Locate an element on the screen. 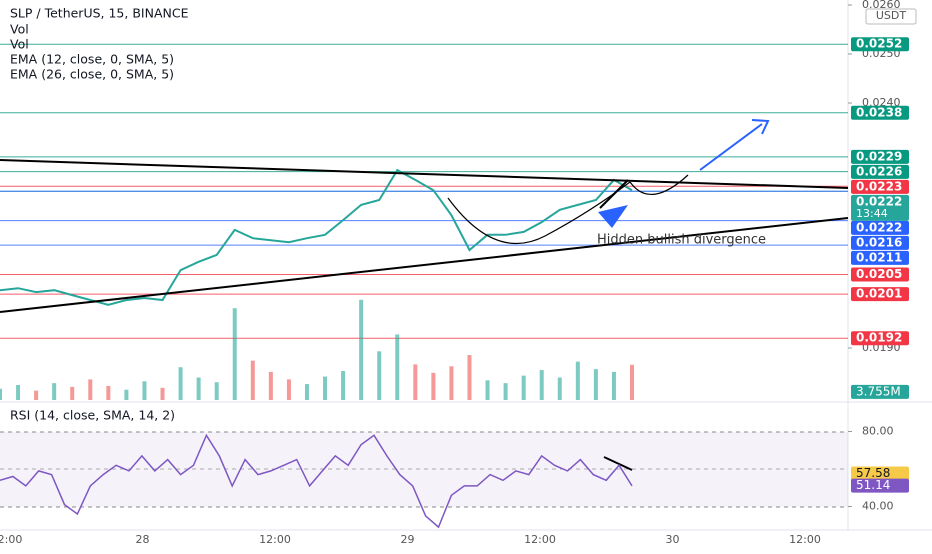 The height and width of the screenshot is (554, 932). handle-curve is located at coordinates (659, 185).